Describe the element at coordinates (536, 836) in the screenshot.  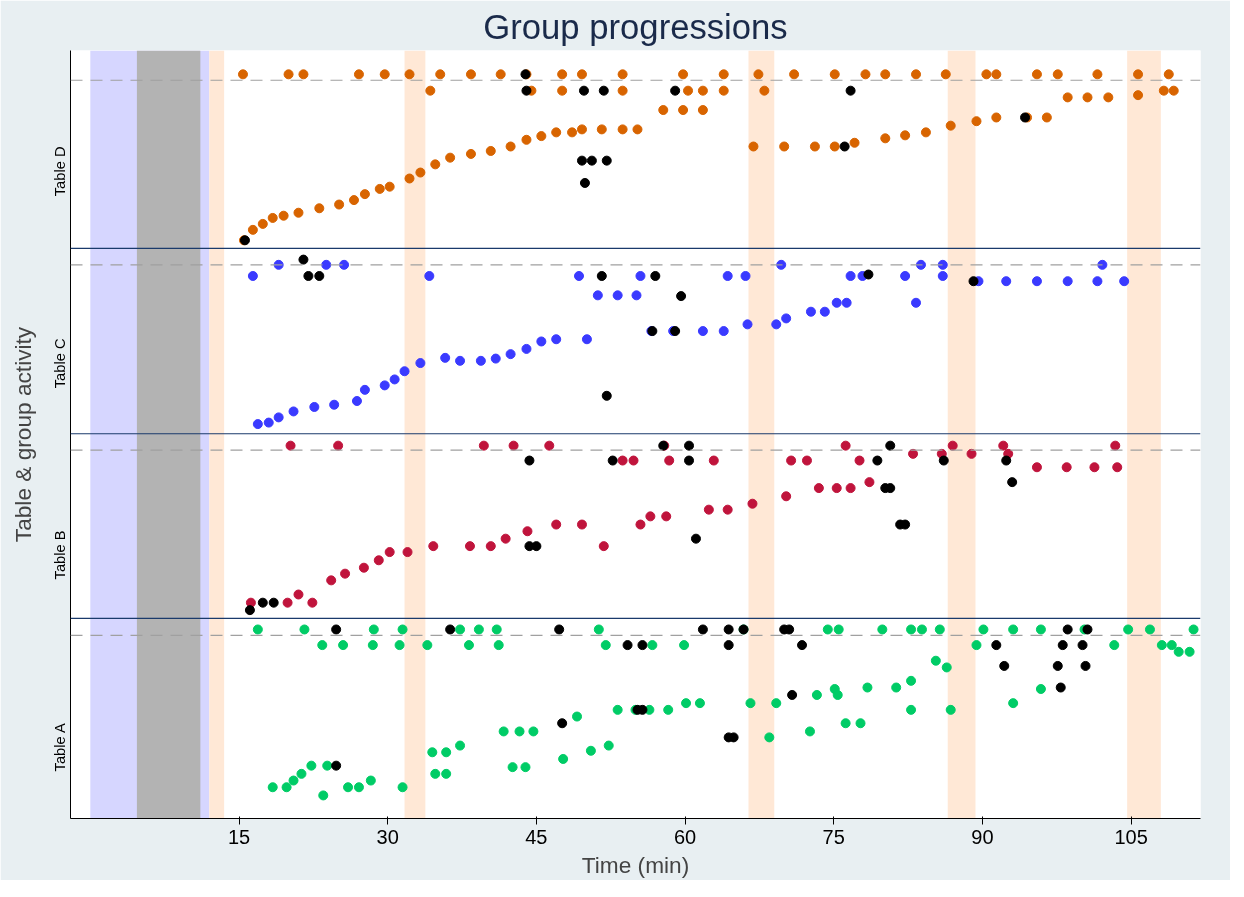
I see `x-tick-label: 45` at that location.